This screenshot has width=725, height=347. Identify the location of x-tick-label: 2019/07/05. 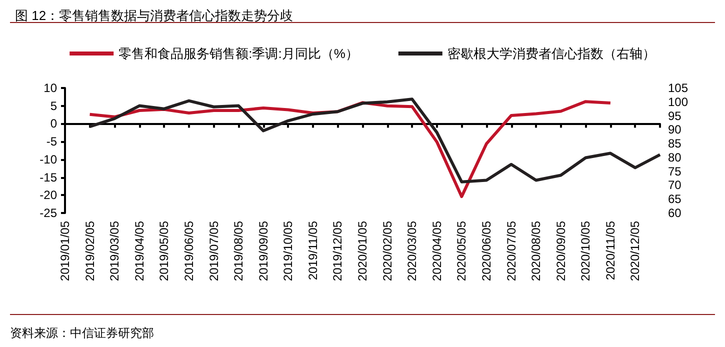
(213, 251).